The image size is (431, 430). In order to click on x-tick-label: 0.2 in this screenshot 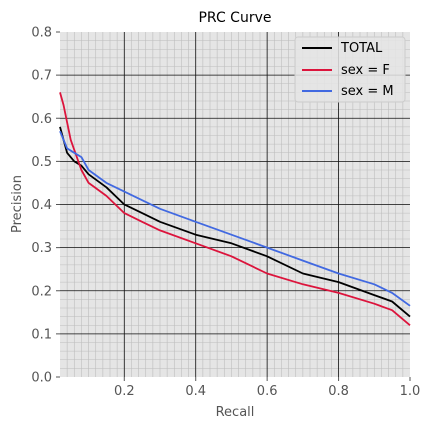, I will do `click(124, 391)`.